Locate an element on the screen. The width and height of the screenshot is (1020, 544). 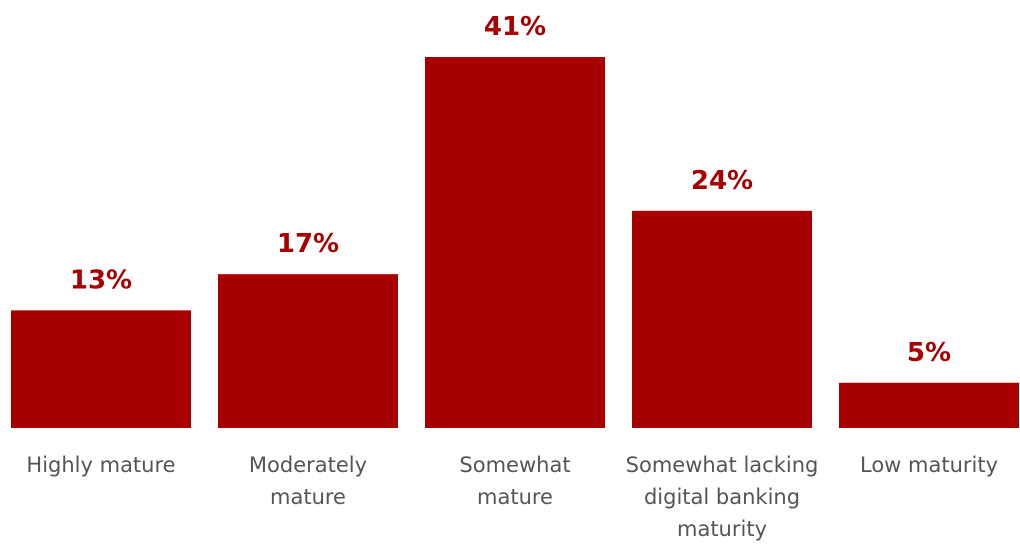
category-label-line: Highly mature is located at coordinates (100, 465).